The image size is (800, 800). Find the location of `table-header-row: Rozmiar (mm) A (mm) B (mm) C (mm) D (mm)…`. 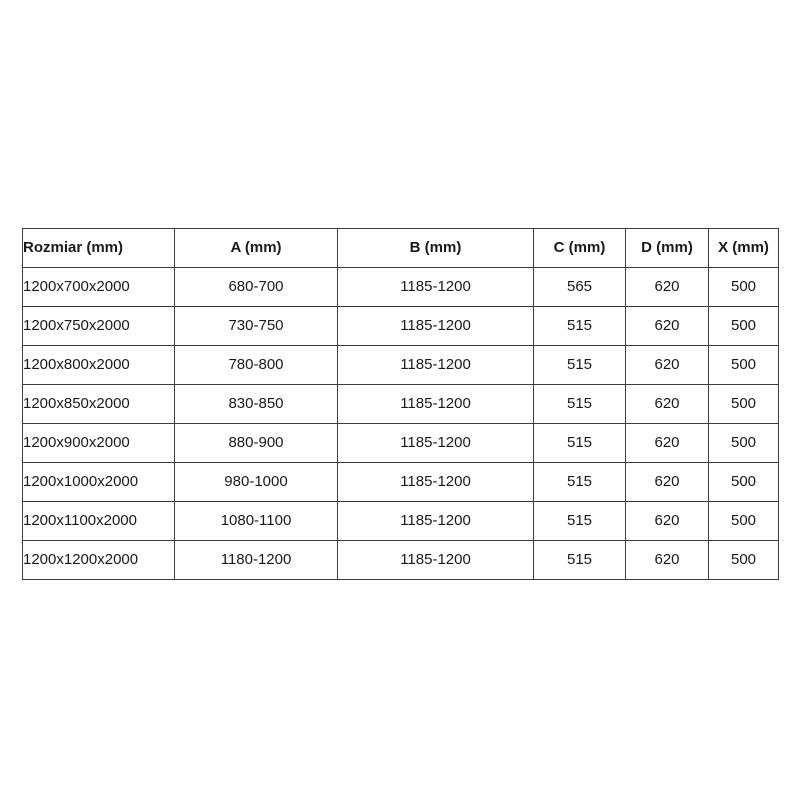

table-header-row: Rozmiar (mm) A (mm) B (mm) C (mm) D (mm)… is located at coordinates (400, 248).